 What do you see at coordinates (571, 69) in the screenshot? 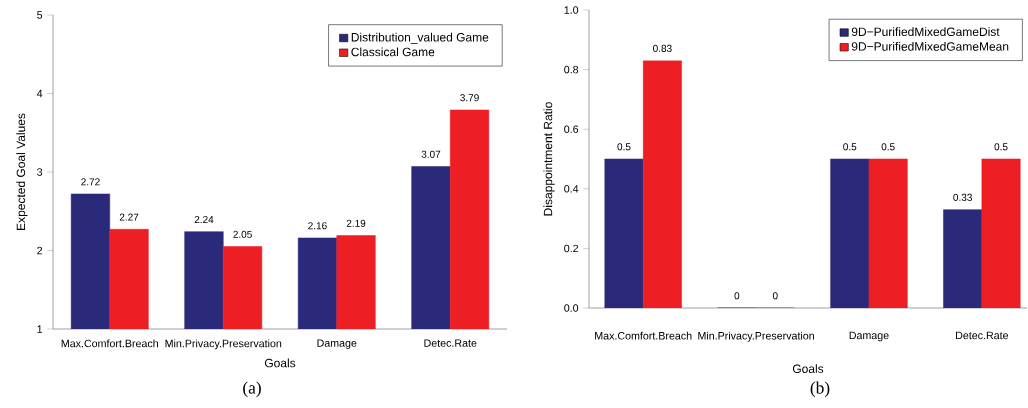
I see `y-tick-label: 0.8` at bounding box center [571, 69].